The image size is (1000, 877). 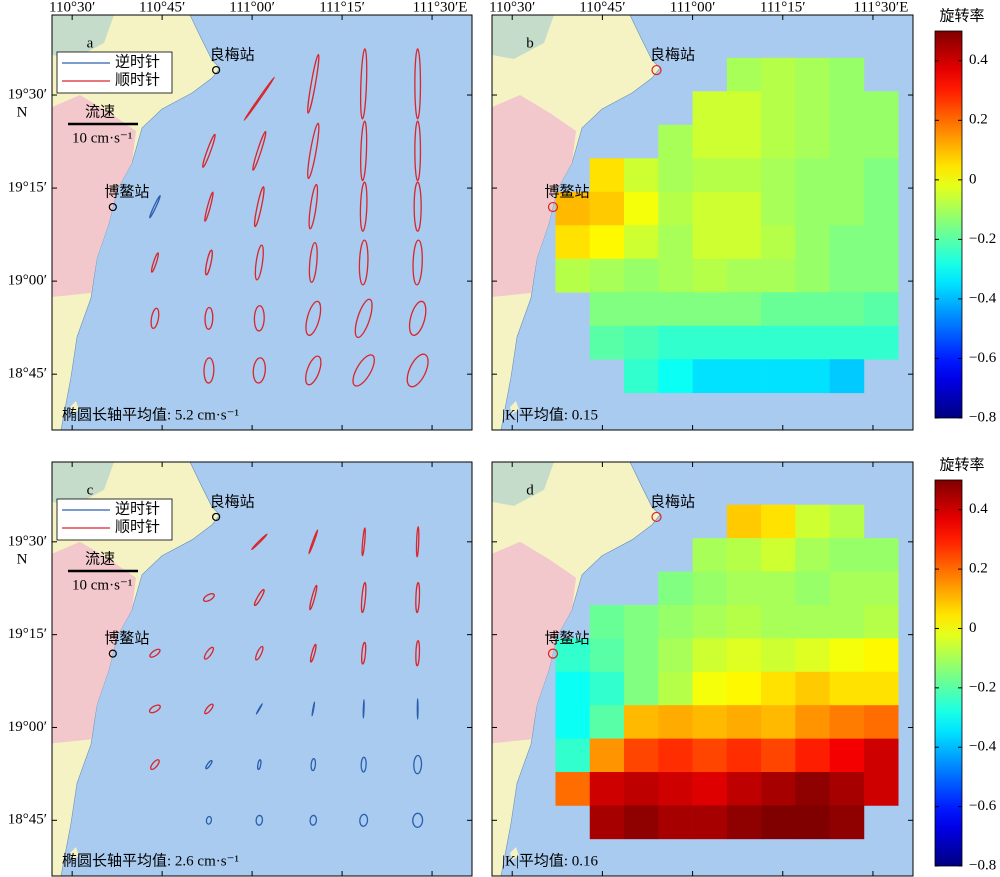 What do you see at coordinates (100, 111) in the screenshot?
I see `scale-title: 流速` at bounding box center [100, 111].